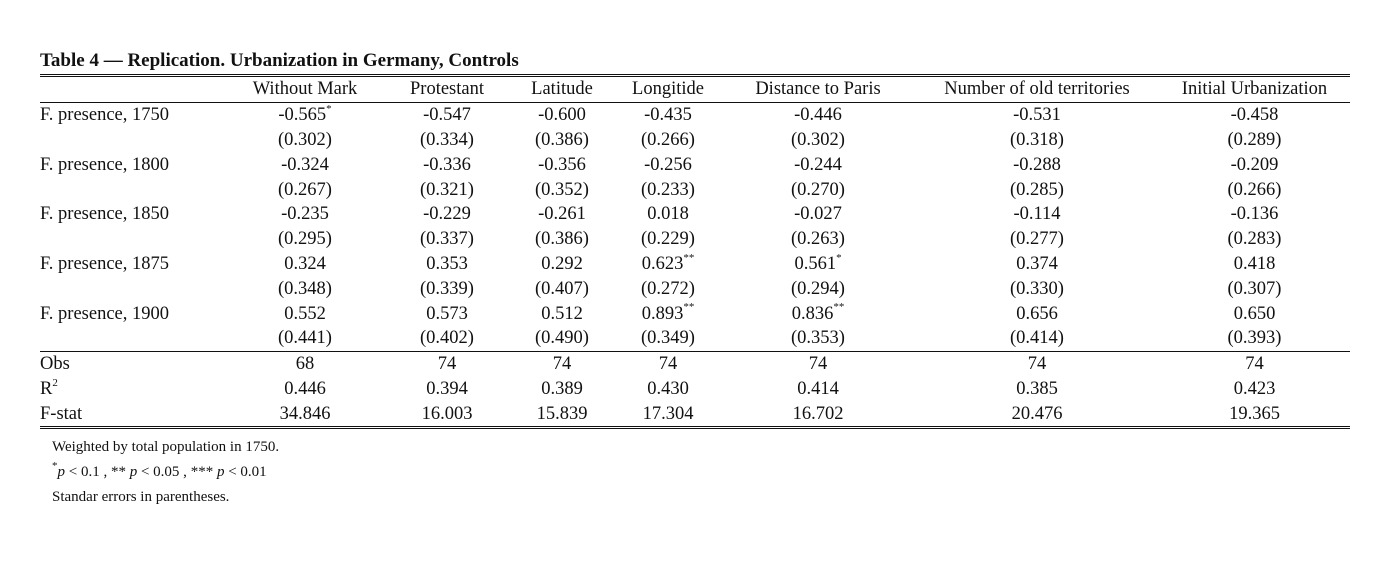 The width and height of the screenshot is (1374, 568). What do you see at coordinates (562, 263) in the screenshot?
I see `coef-value: 0.292` at bounding box center [562, 263].